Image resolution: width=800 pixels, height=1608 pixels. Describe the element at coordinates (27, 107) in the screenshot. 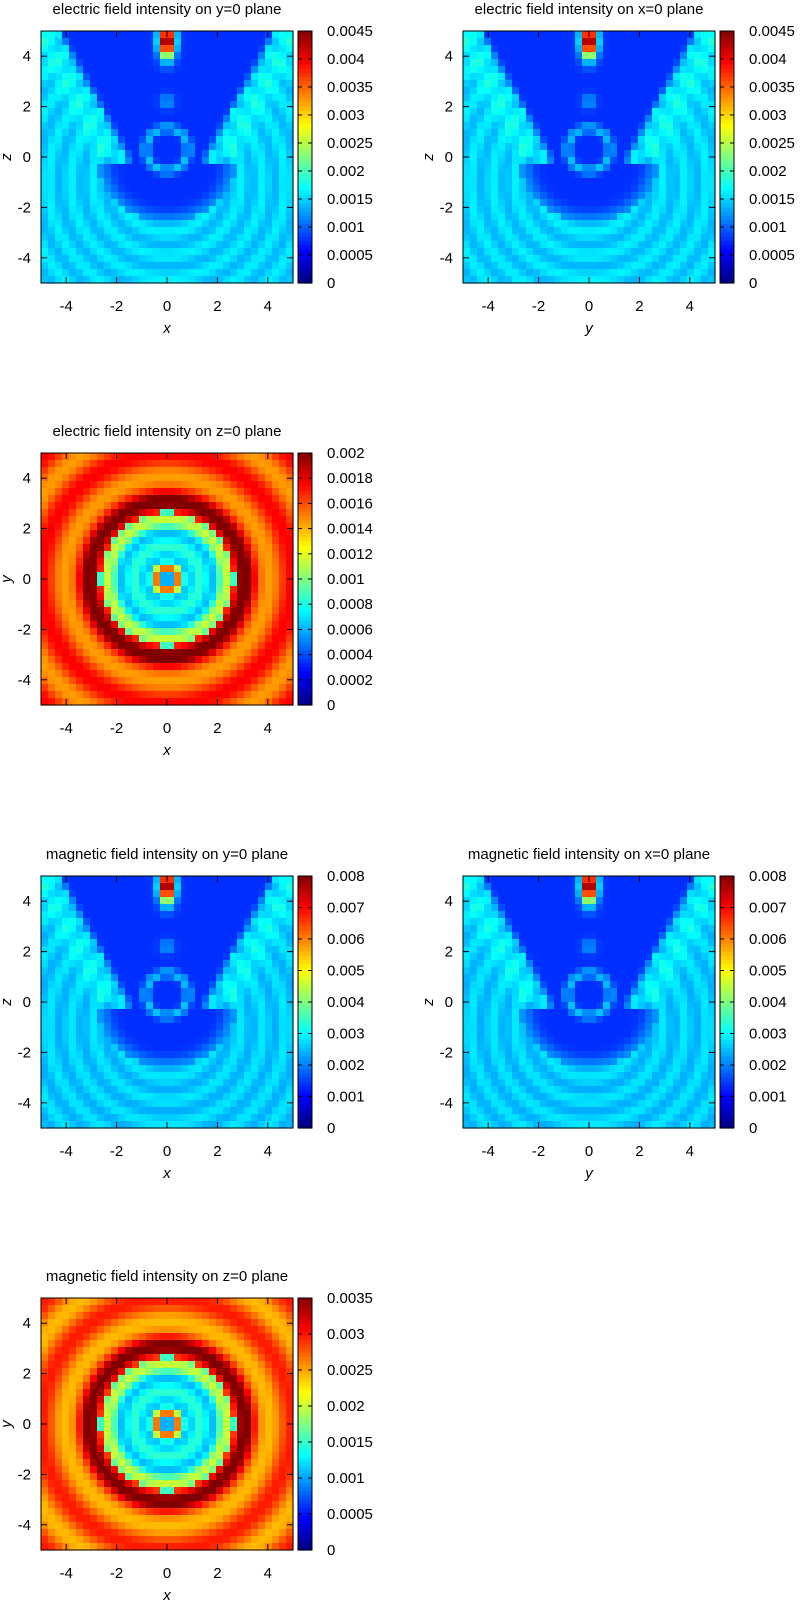

I see `y-tick-label: 2` at that location.